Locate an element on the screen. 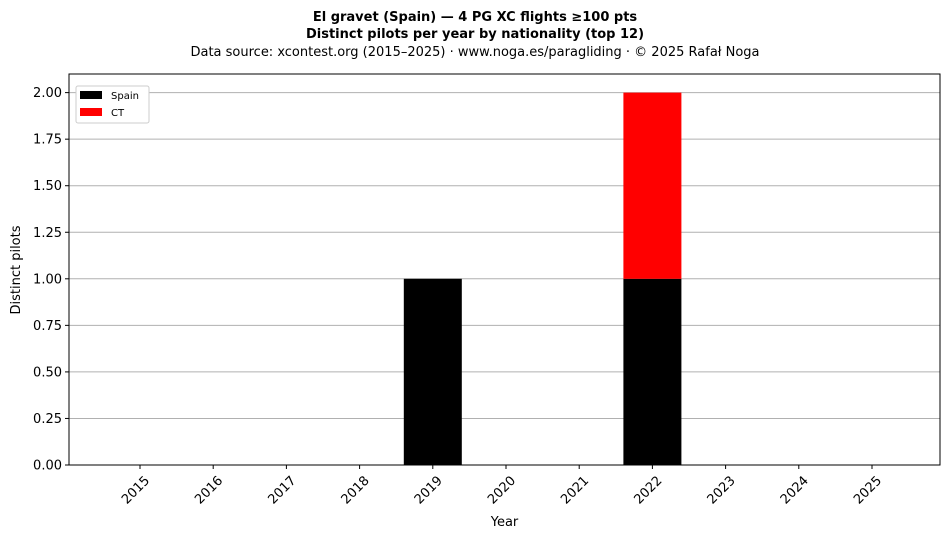 The height and width of the screenshot is (539, 950). x-tick-label: 2017 is located at coordinates (282, 490).